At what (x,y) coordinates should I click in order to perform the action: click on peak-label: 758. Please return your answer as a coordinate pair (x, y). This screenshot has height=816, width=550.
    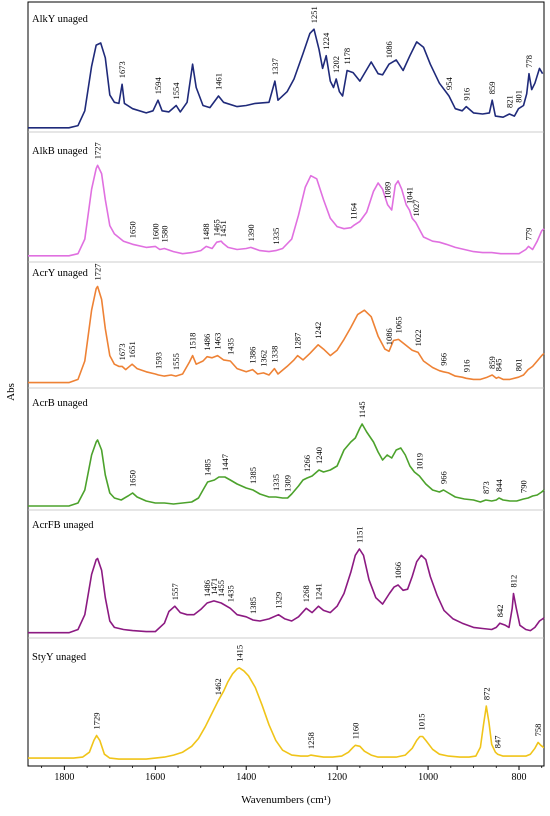
    Looking at the image, I should click on (538, 730).